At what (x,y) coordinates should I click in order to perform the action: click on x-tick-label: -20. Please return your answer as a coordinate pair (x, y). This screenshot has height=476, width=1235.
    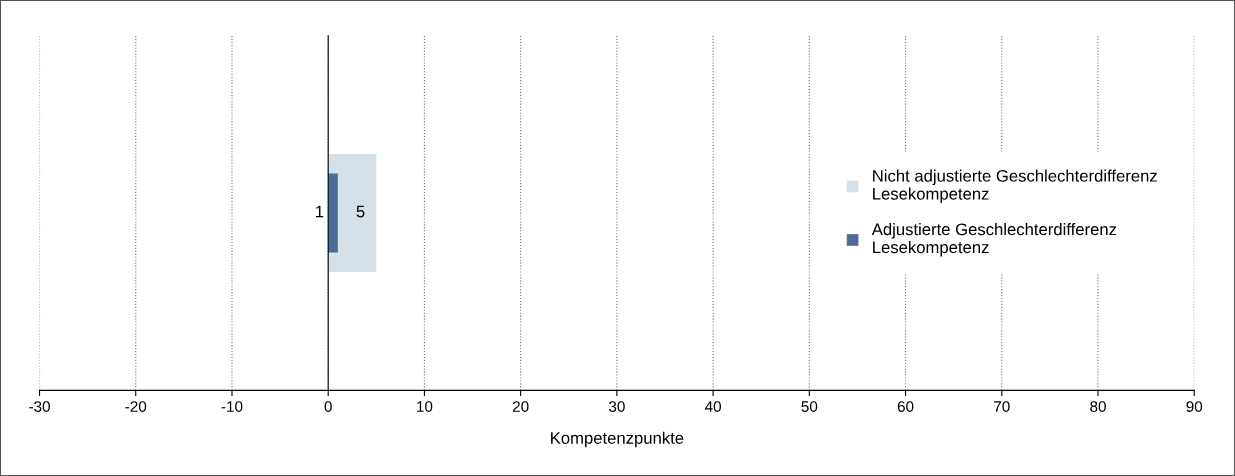
    Looking at the image, I should click on (136, 406).